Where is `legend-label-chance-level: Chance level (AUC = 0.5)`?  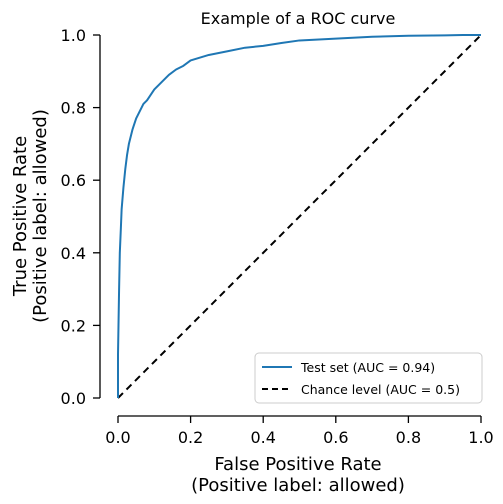 legend-label-chance-level: Chance level (AUC = 0.5) is located at coordinates (380, 389).